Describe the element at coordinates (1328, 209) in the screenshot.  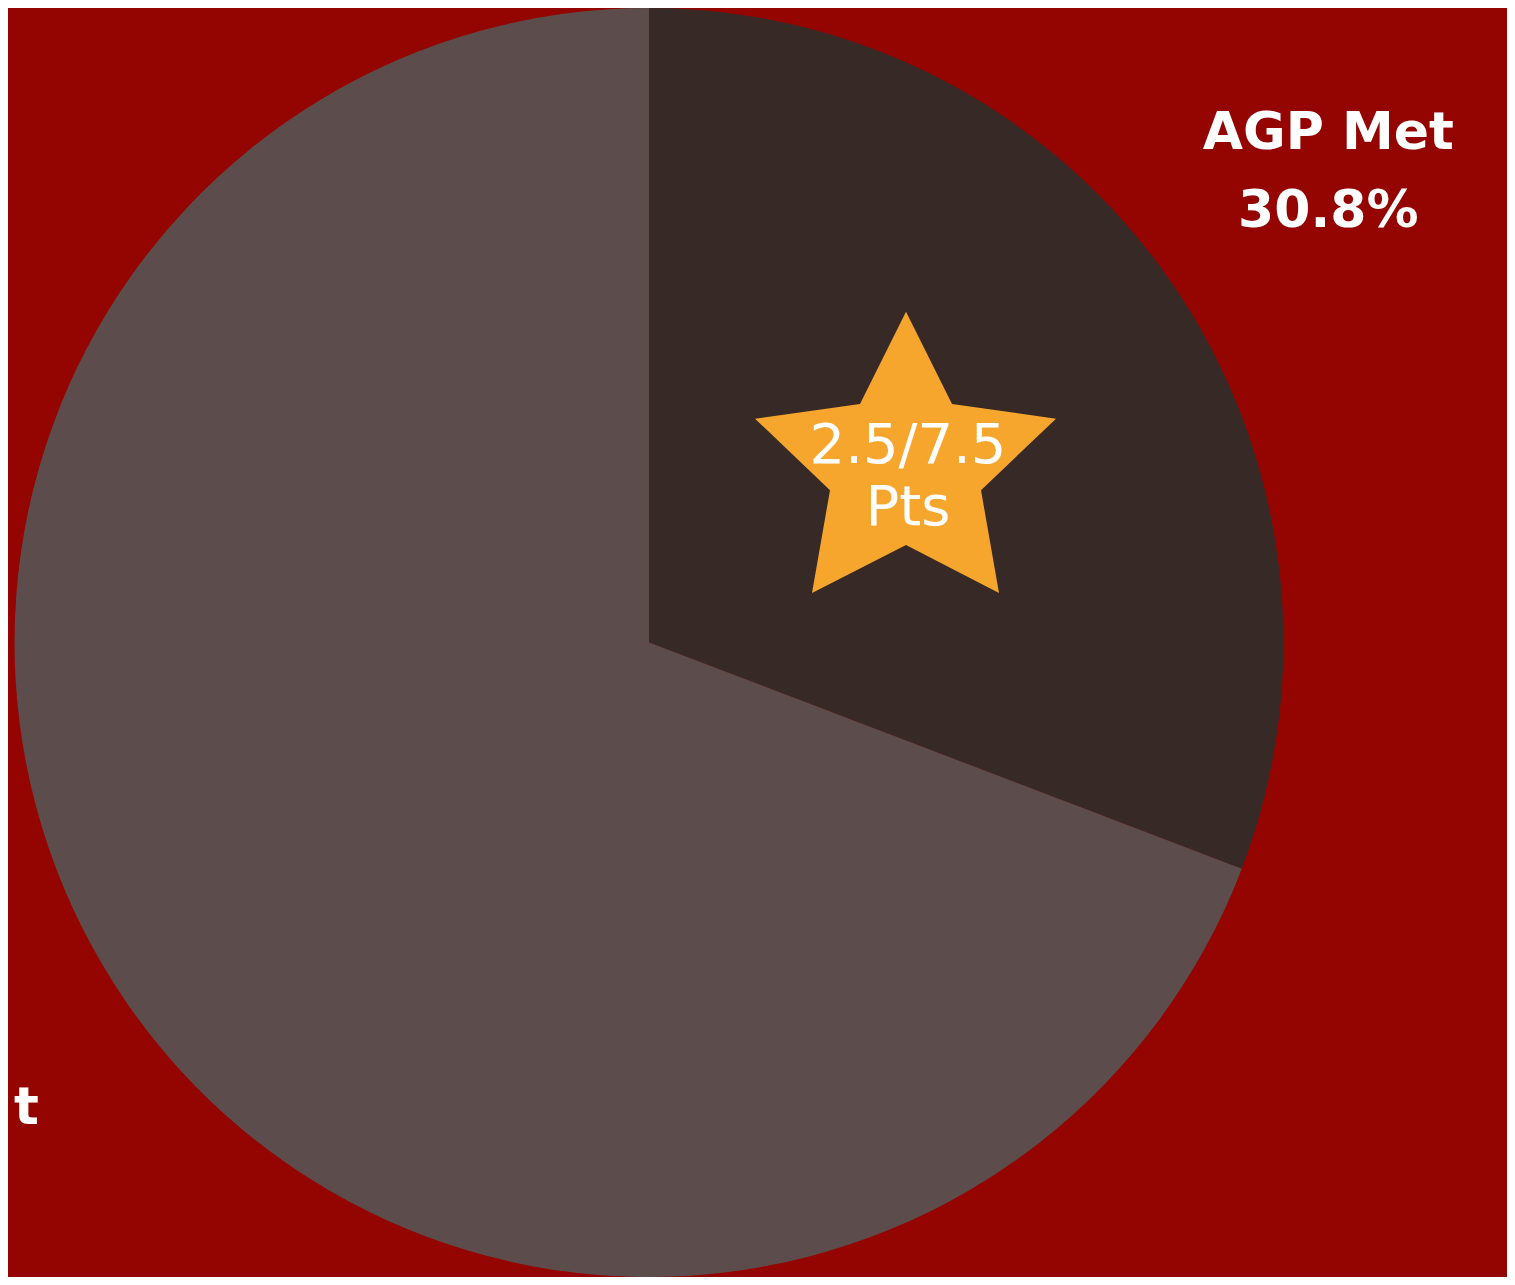
I see `data-label: 30.8%` at that location.